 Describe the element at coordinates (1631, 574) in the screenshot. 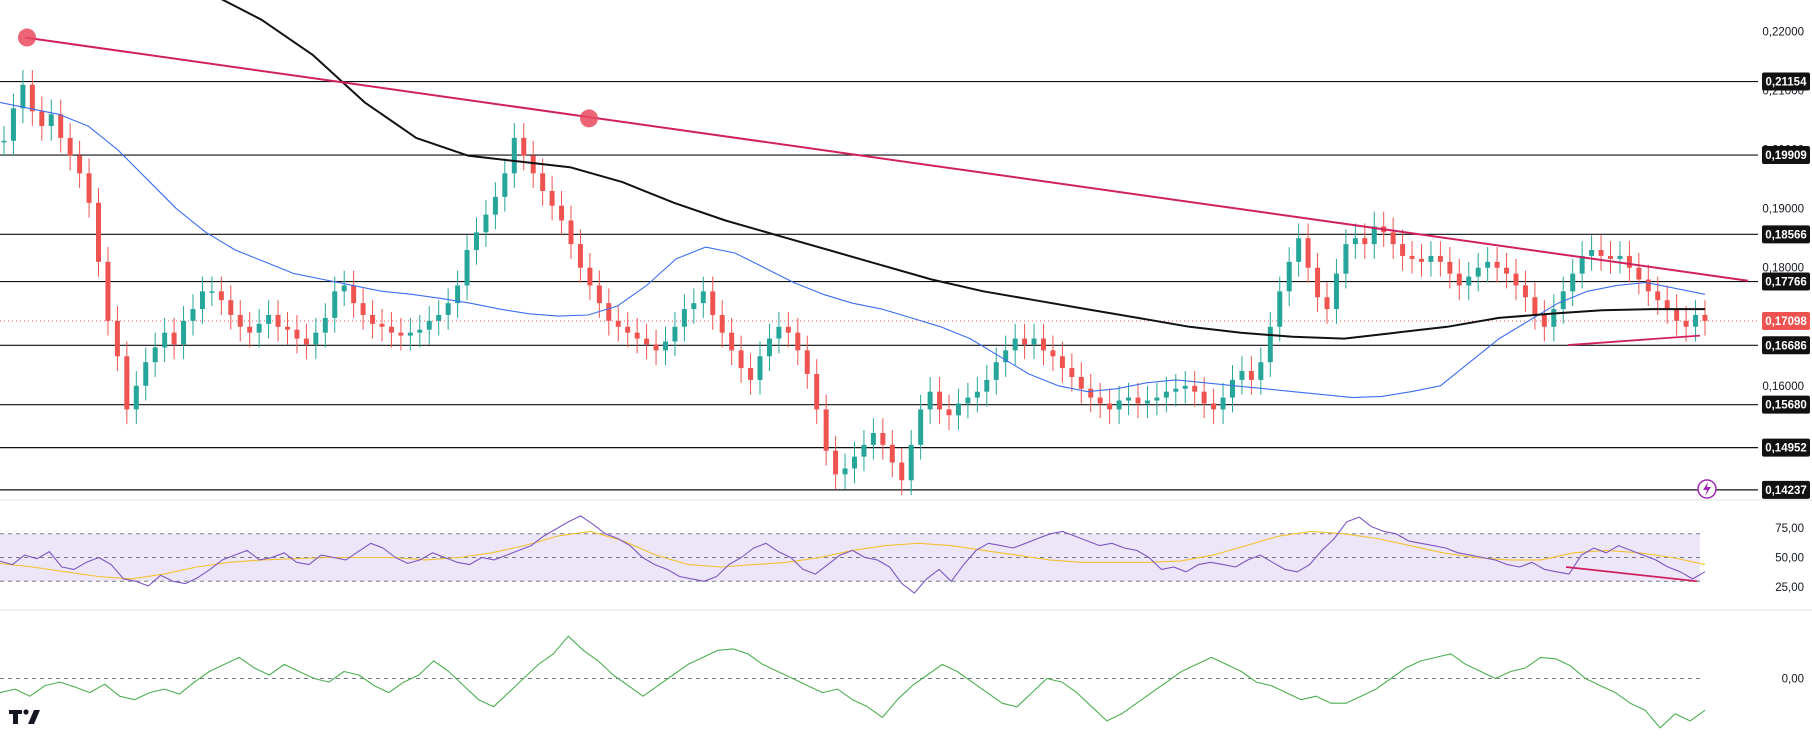

I see `rsi-divergence-trendline` at that location.